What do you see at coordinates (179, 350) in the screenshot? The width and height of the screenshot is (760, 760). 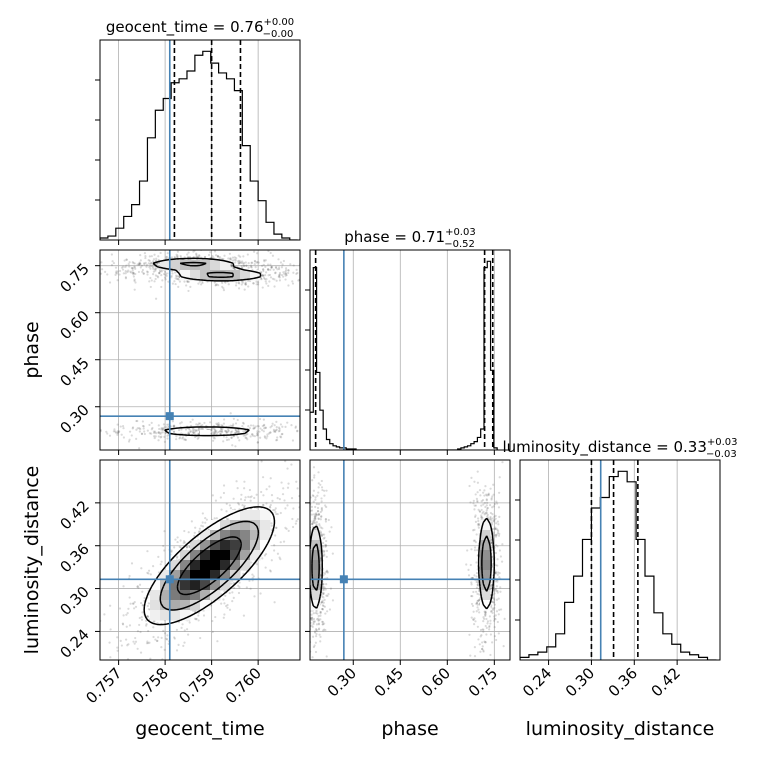 I see `density-geocent_time-phase` at bounding box center [179, 350].